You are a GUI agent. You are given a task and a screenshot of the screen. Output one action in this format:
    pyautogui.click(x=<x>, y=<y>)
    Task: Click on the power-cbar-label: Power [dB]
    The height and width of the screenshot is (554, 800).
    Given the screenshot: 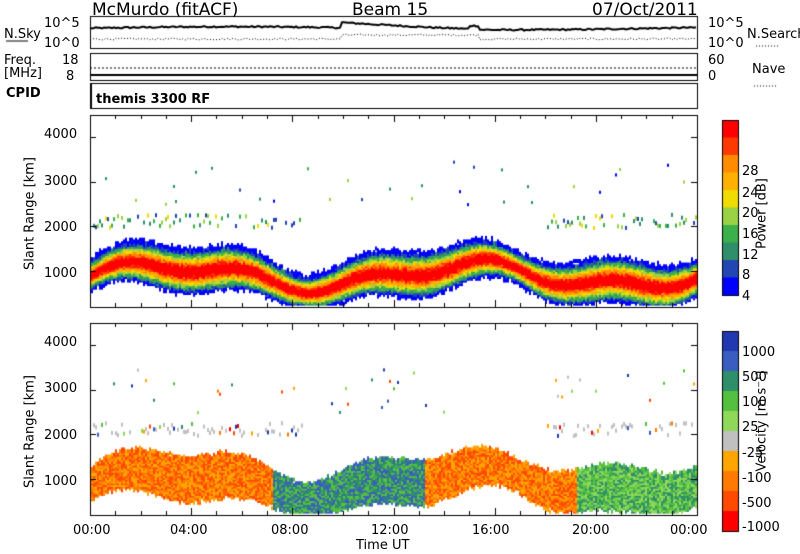 What is the action you would take?
    pyautogui.click(x=762, y=213)
    